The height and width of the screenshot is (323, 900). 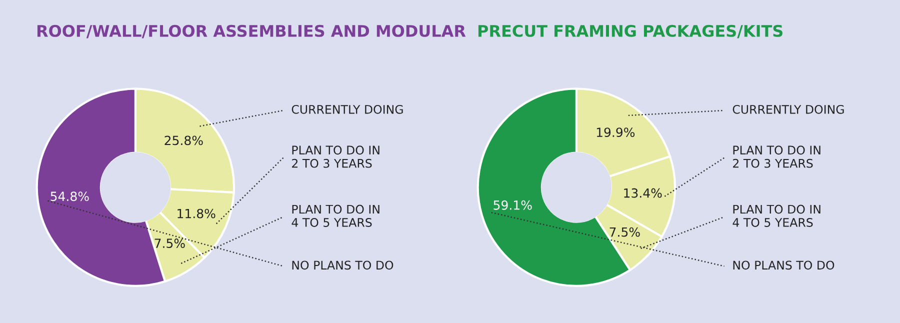 I want to click on data-label: 25.8%, so click(x=183, y=141).